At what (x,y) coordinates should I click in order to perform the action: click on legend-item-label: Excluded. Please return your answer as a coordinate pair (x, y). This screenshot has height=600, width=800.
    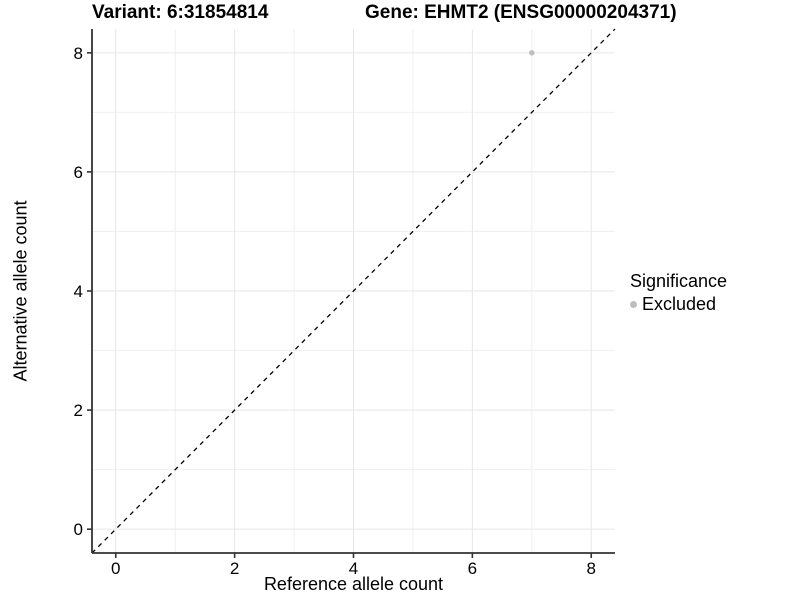
    Looking at the image, I should click on (679, 304).